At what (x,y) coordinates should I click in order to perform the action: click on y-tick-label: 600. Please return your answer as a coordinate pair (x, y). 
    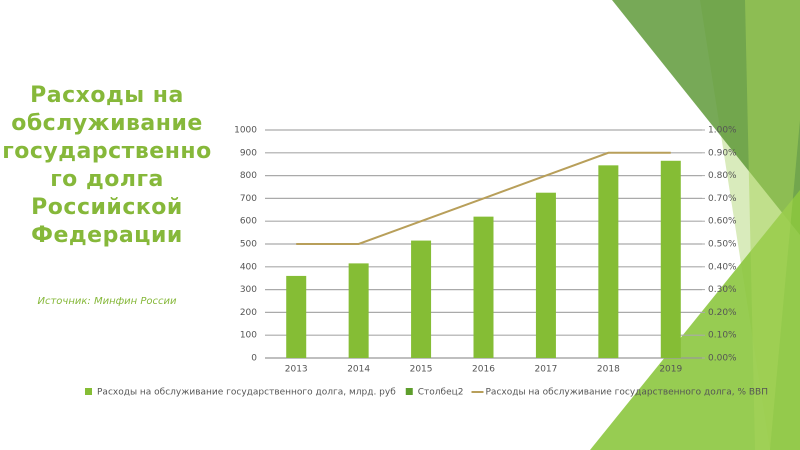
    Looking at the image, I should click on (248, 222).